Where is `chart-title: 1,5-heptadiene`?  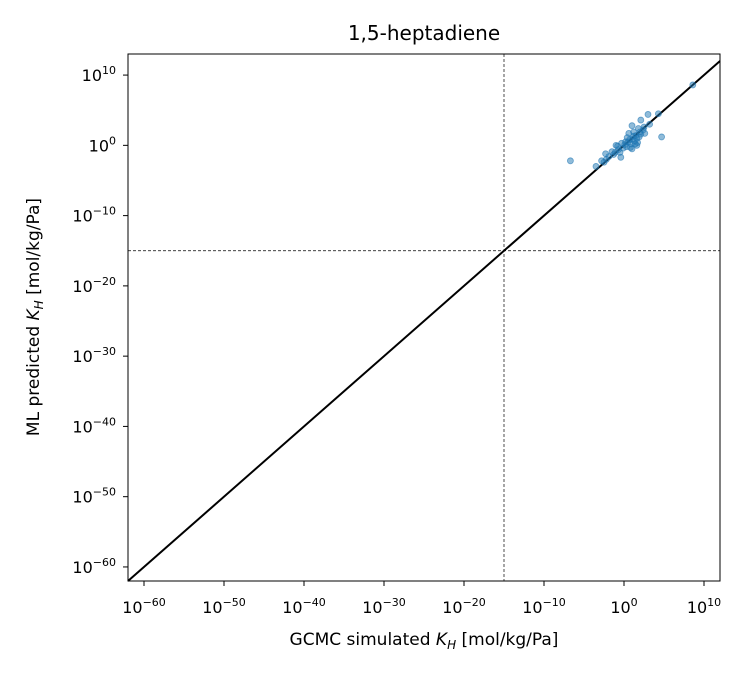 chart-title: 1,5-heptadiene is located at coordinates (424, 33).